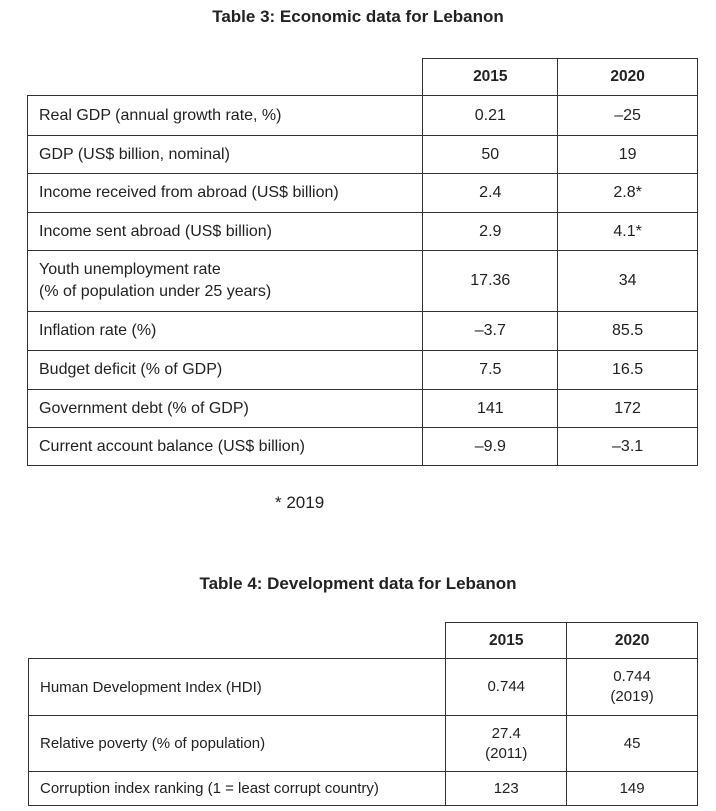 The image size is (716, 811). I want to click on footnote: * 2019, so click(300, 502).